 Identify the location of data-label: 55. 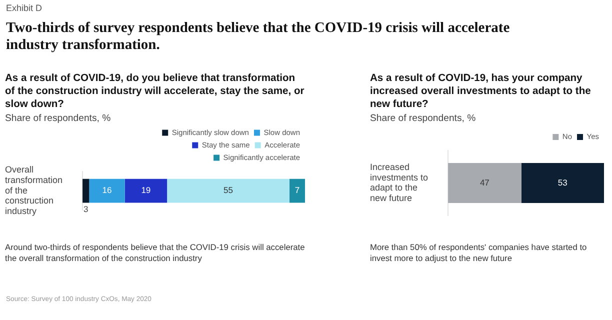
(229, 190).